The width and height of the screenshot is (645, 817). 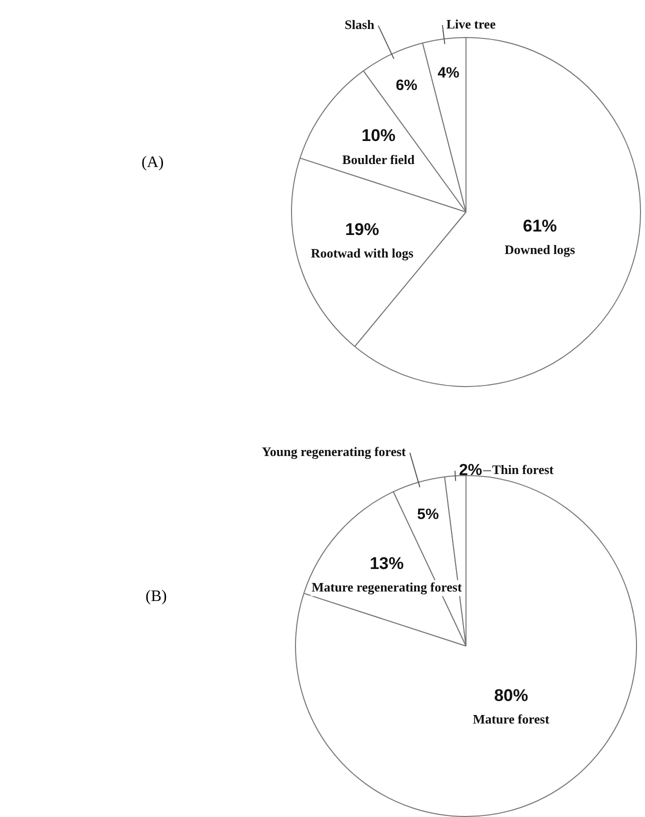 What do you see at coordinates (428, 515) in the screenshot?
I see `data-label: 5%` at bounding box center [428, 515].